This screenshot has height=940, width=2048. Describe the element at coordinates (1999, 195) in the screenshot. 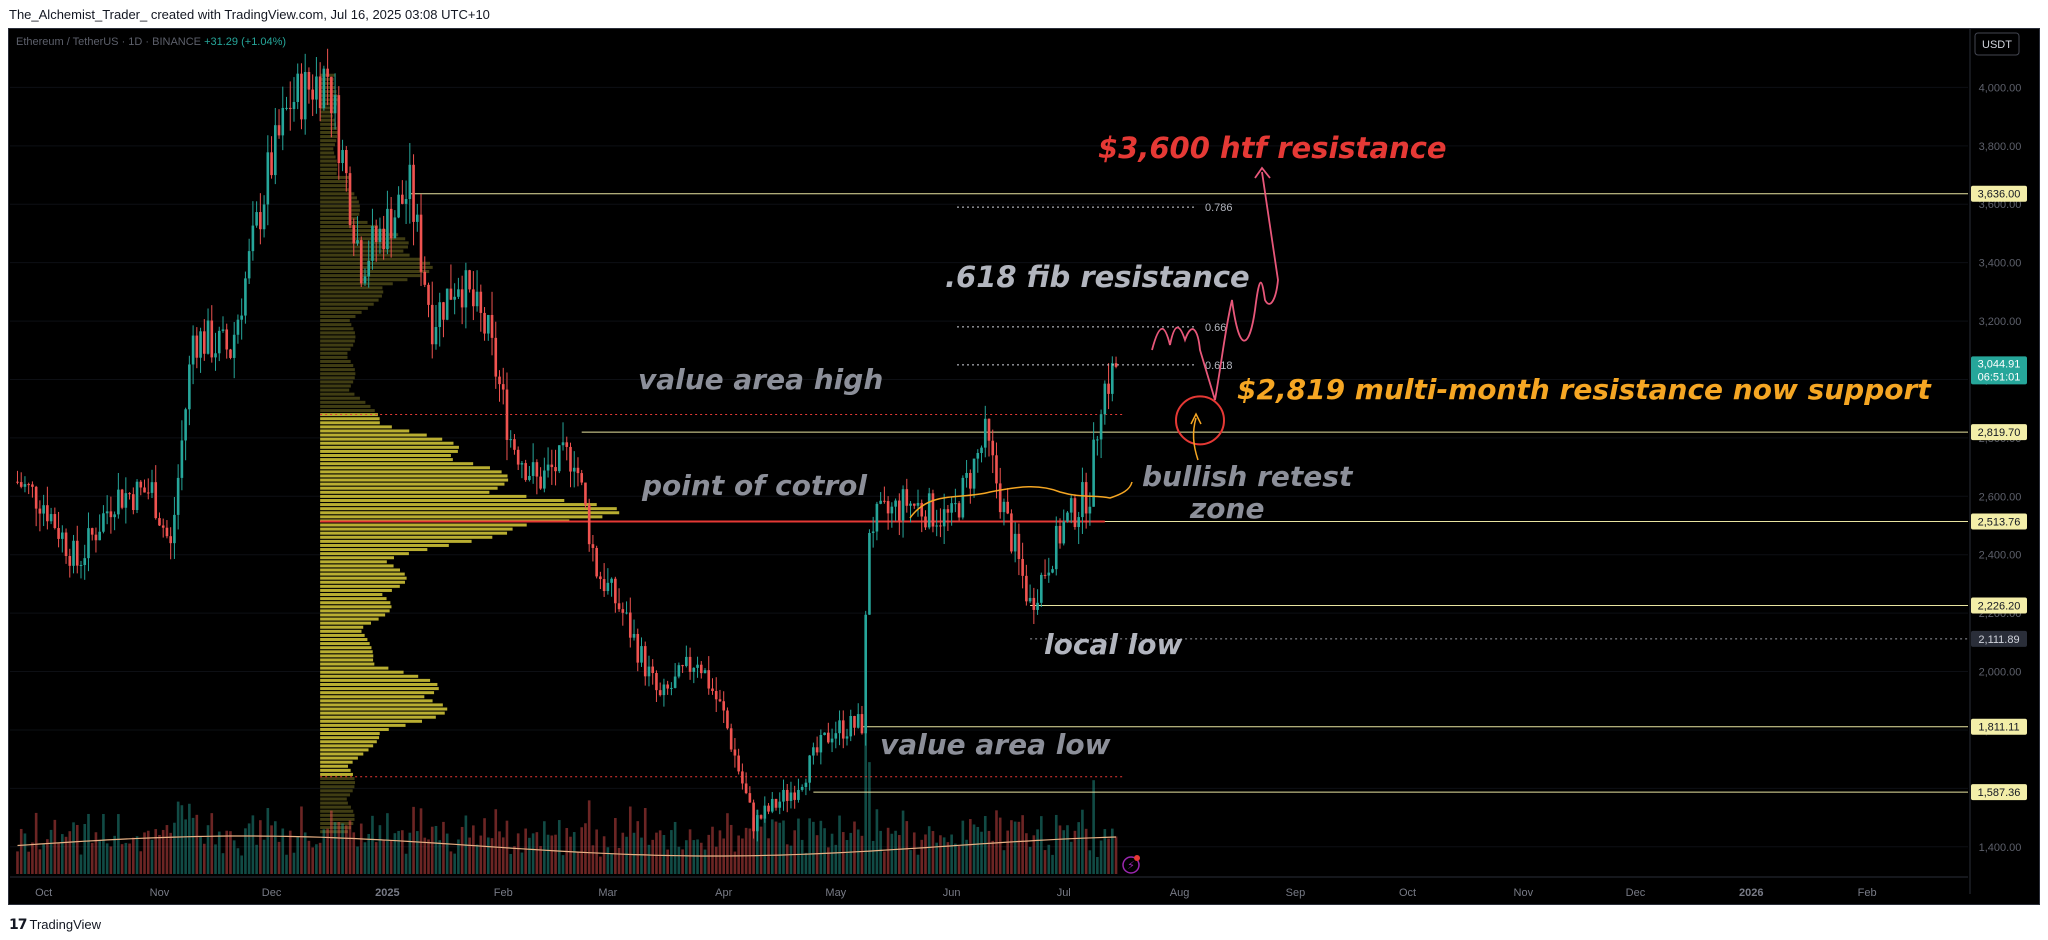

I see `price-label-text: 3,636.00` at that location.